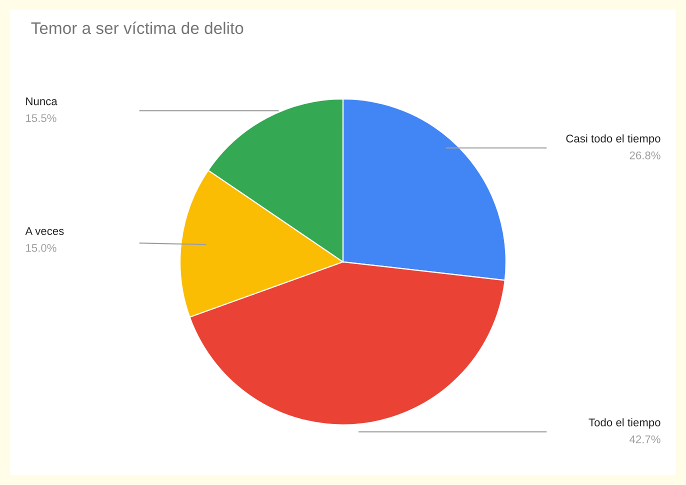  What do you see at coordinates (42, 101) in the screenshot?
I see `slice-label: Nunca` at bounding box center [42, 101].